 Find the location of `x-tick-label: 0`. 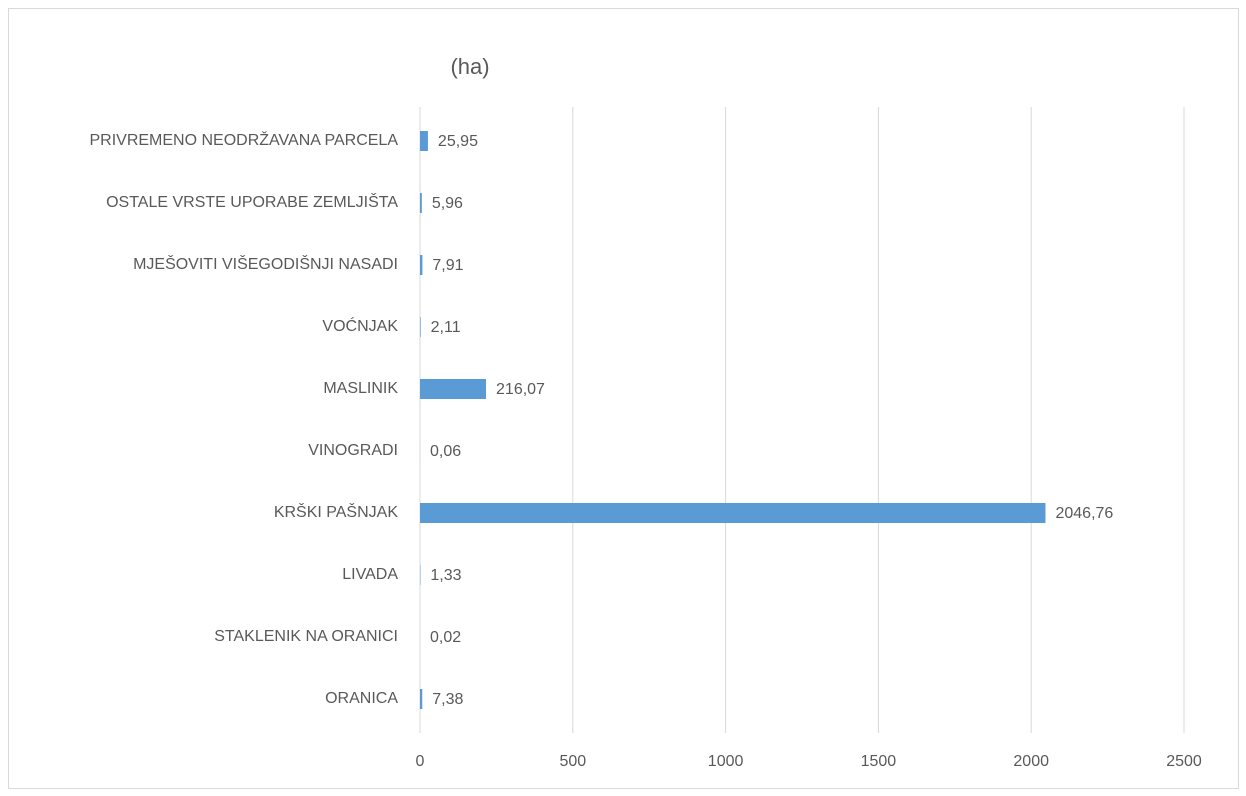

x-tick-label: 0 is located at coordinates (420, 761).